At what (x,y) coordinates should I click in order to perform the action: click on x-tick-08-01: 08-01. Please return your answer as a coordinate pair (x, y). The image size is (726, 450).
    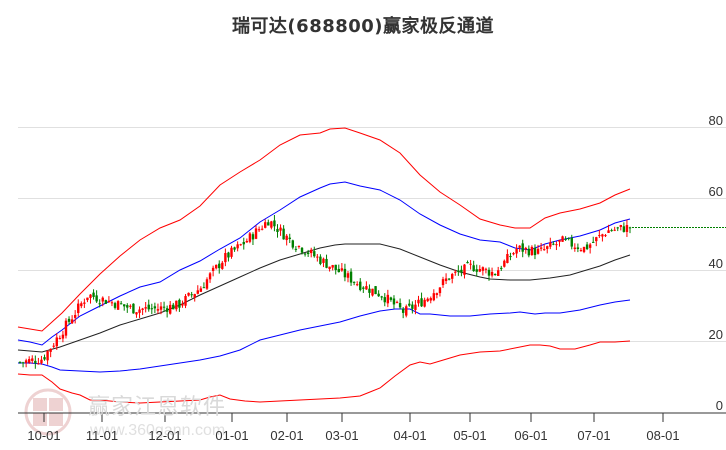
    Looking at the image, I should click on (663, 435).